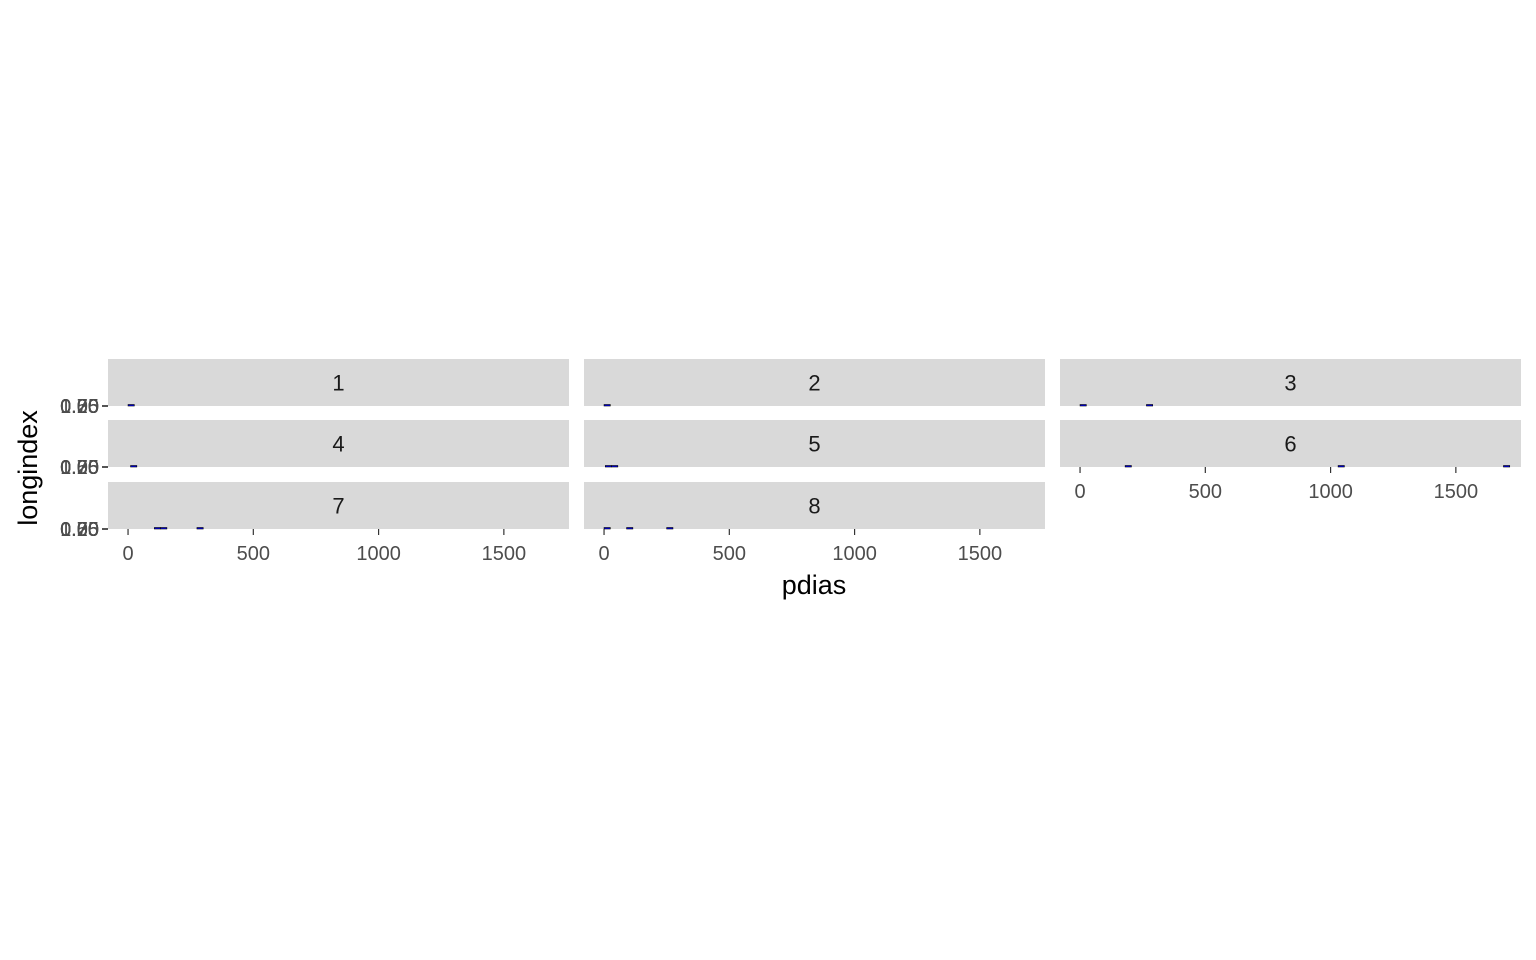  I want to click on facet-panel-1: 1, so click(338, 383).